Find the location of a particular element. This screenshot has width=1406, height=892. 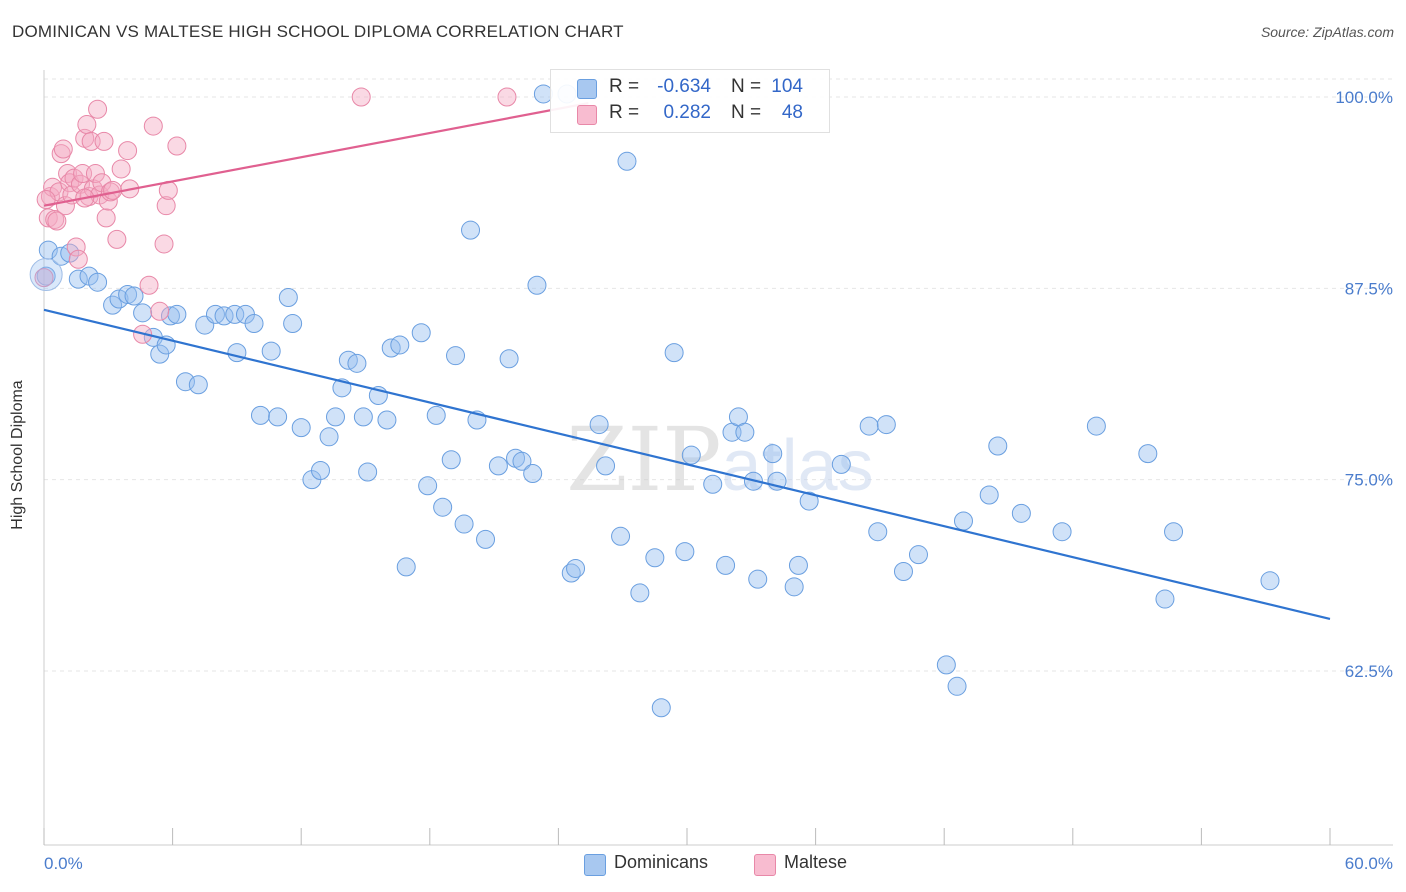

series-maltese is located at coordinates (275, 215).